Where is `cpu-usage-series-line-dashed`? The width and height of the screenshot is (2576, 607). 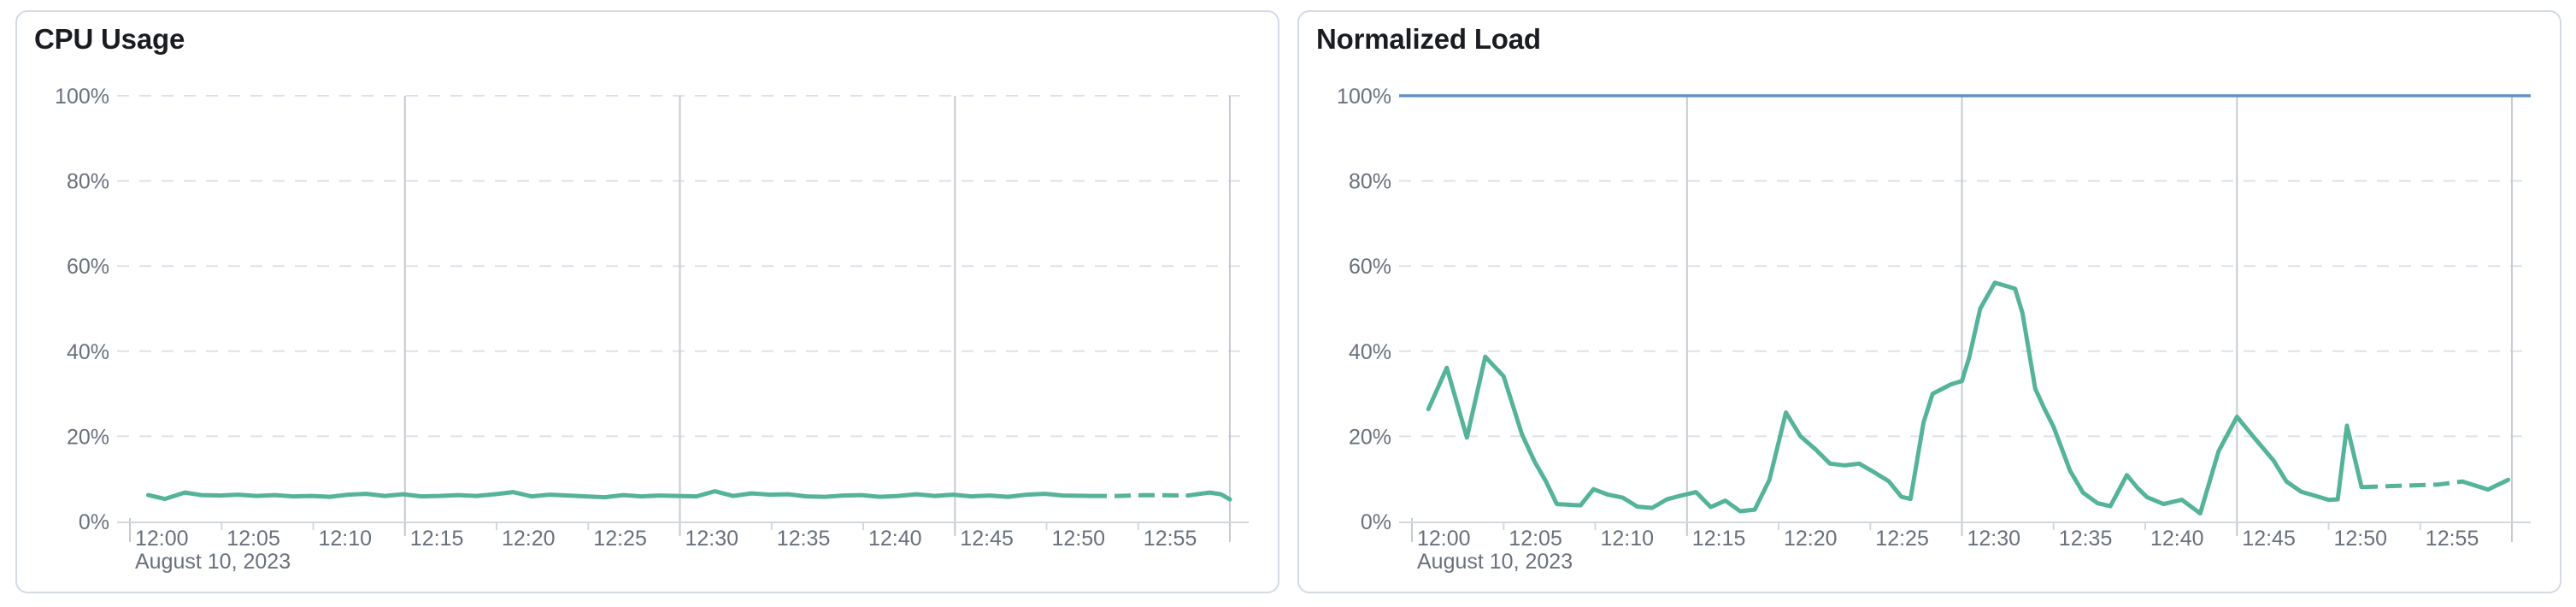
cpu-usage-series-line-dashed is located at coordinates (1139, 495).